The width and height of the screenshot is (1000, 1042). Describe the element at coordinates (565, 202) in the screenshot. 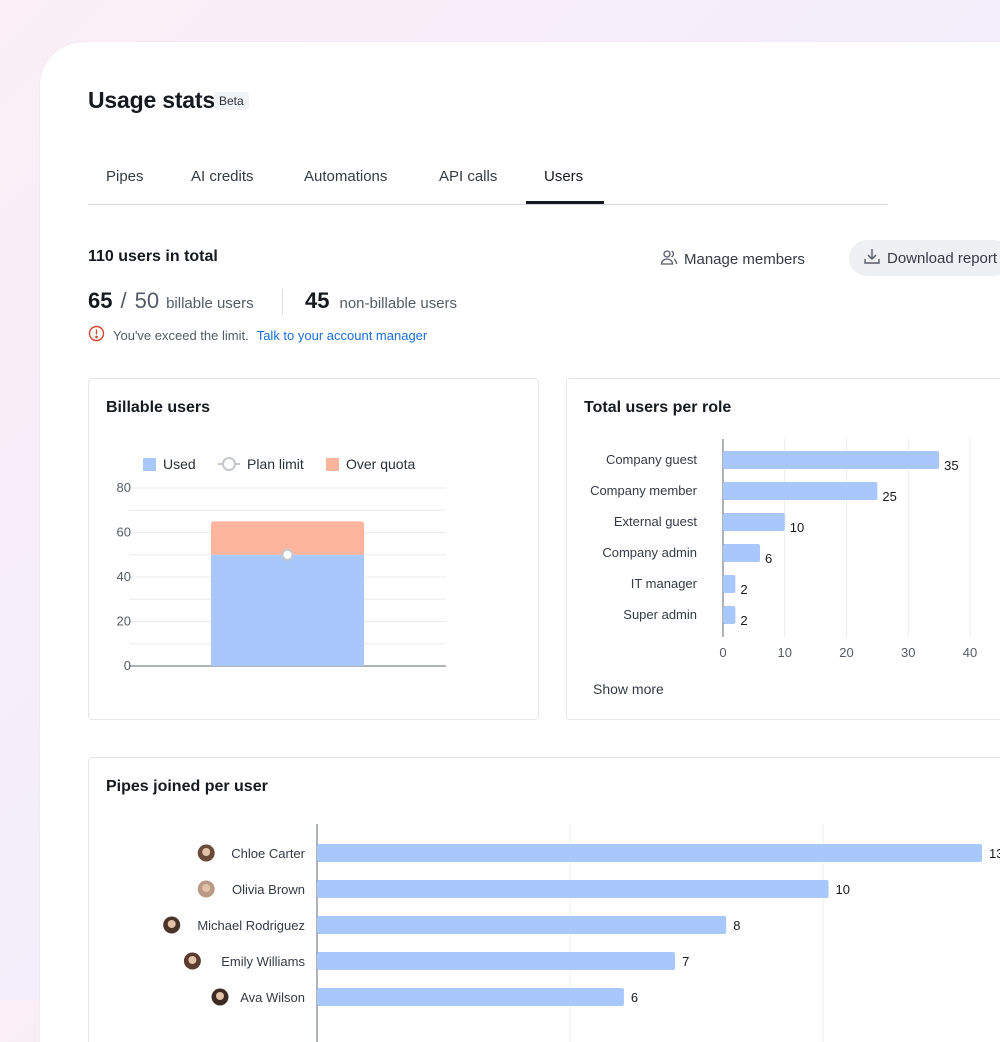

I see `active-tab-indicator` at that location.